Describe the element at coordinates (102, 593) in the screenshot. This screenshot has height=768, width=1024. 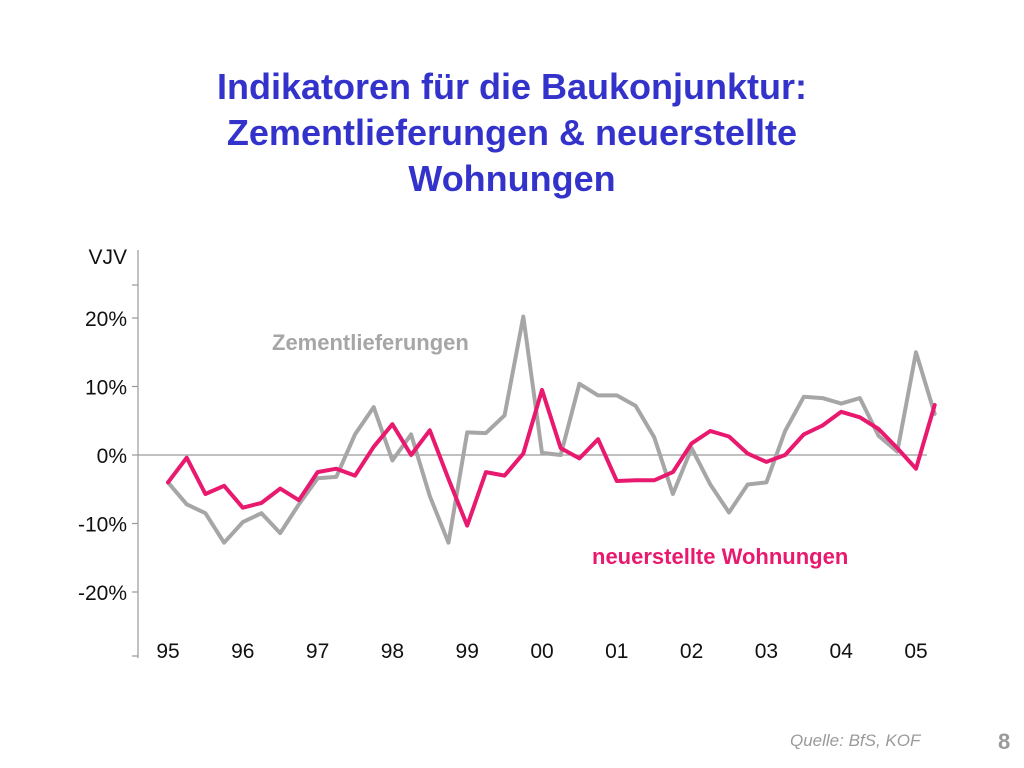
I see `y-tick-label: -20%` at that location.